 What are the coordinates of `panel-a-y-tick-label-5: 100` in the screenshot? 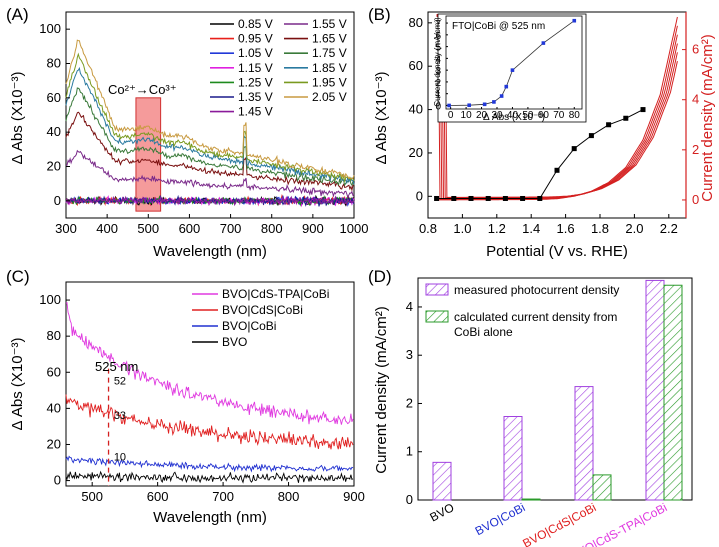 It's located at (50, 28).